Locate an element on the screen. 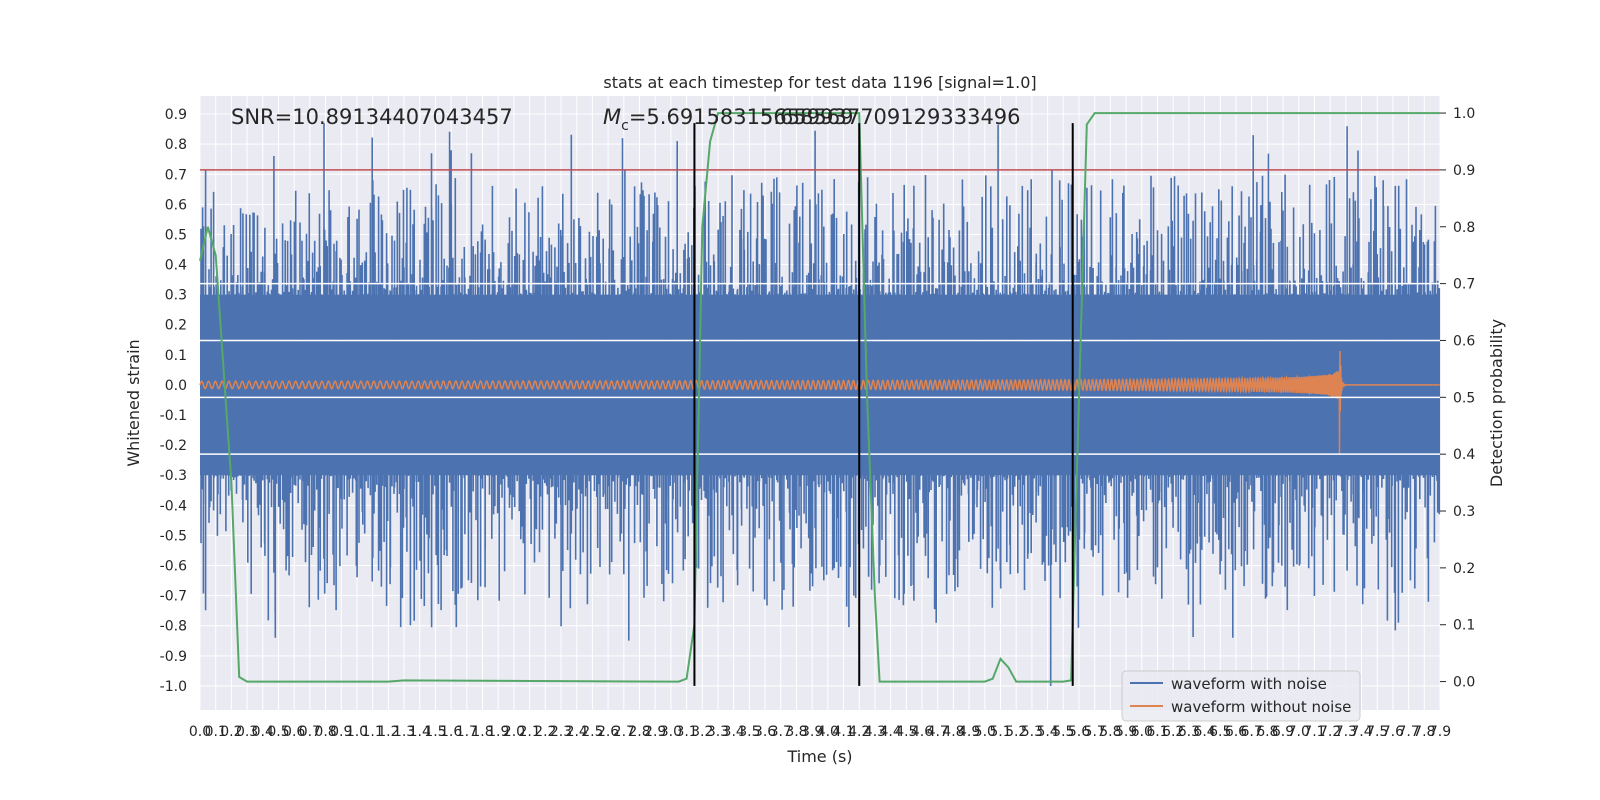  x-tick-label: 1.9 is located at coordinates (498, 732).